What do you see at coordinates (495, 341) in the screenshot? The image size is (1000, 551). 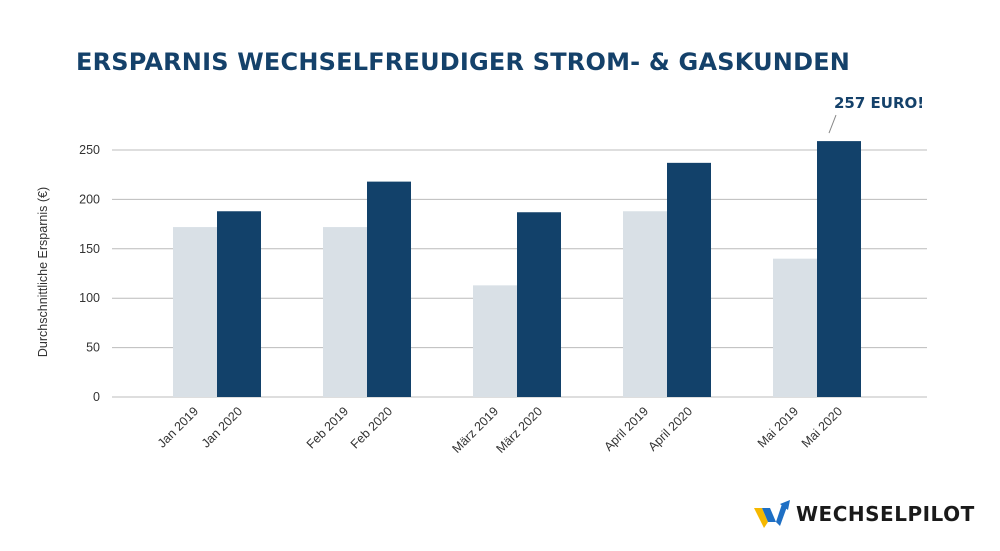 I see `bar-2019-mrz` at bounding box center [495, 341].